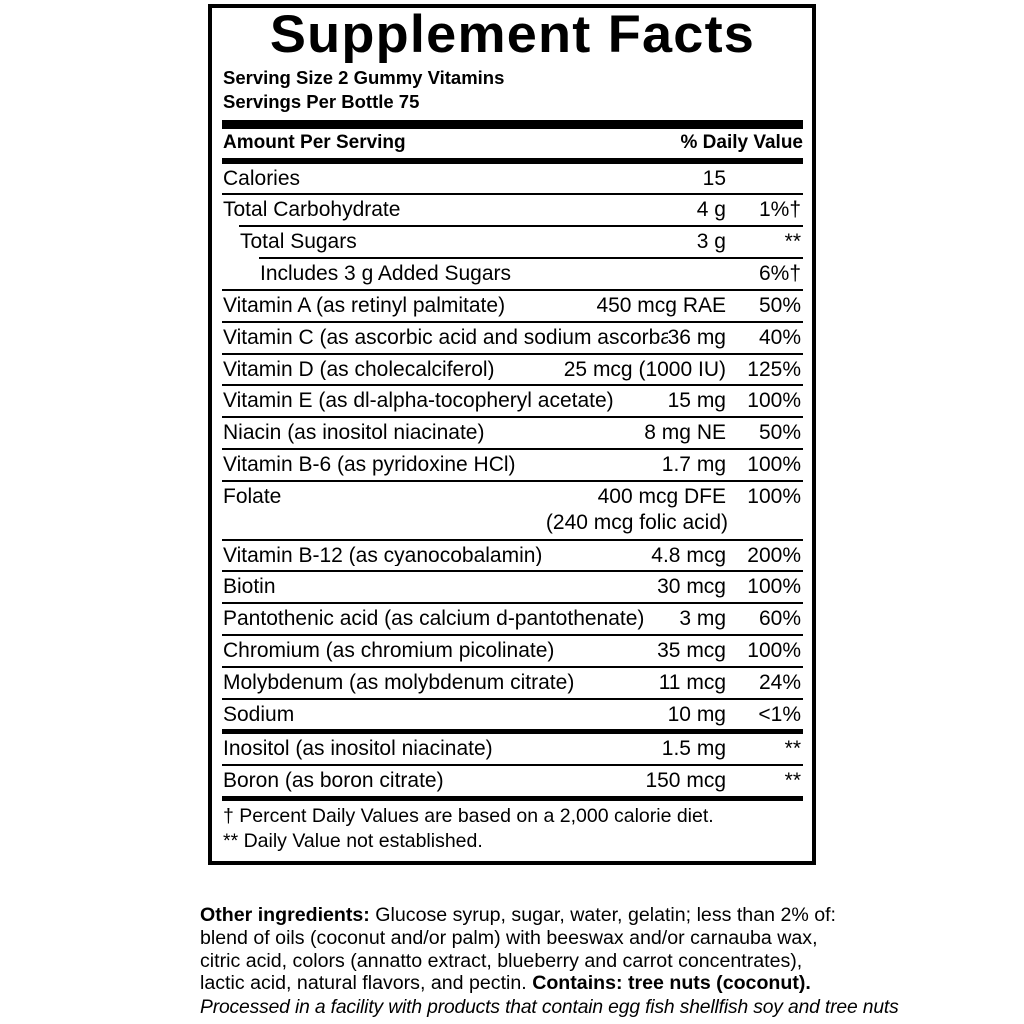  Describe the element at coordinates (685, 433) in the screenshot. I see `row-amount: 8 mg NE` at that location.